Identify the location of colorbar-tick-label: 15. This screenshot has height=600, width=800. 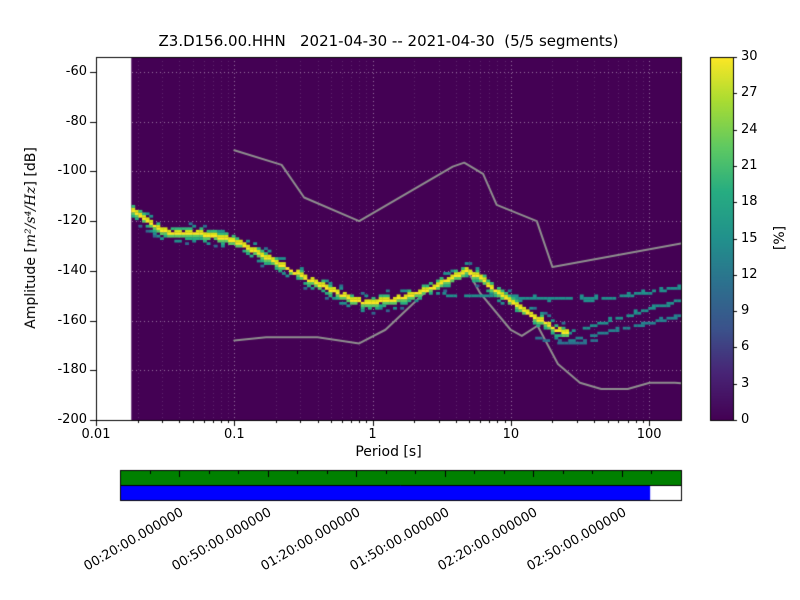
(749, 238).